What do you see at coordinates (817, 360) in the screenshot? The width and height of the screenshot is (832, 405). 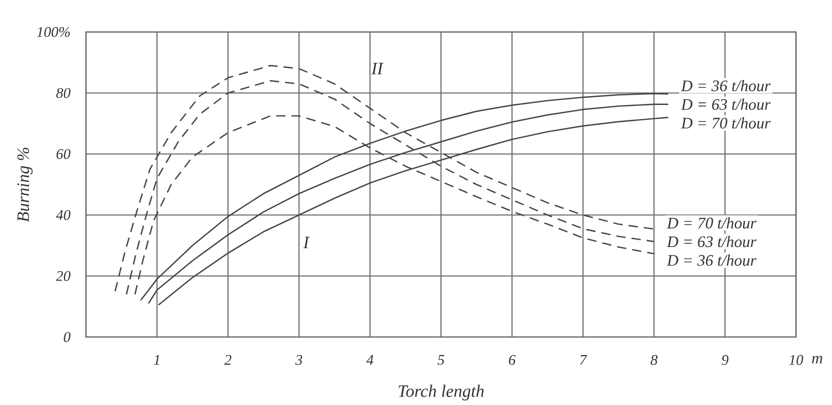 I see `text: m` at bounding box center [817, 360].